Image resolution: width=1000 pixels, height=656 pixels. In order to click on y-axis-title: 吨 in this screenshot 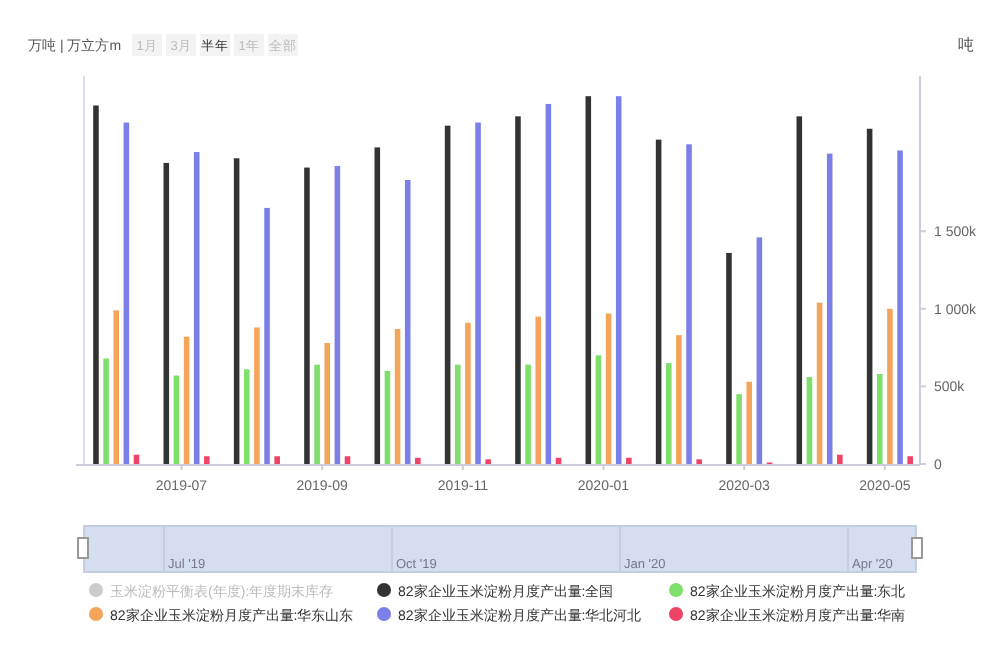, I will do `click(966, 45)`.